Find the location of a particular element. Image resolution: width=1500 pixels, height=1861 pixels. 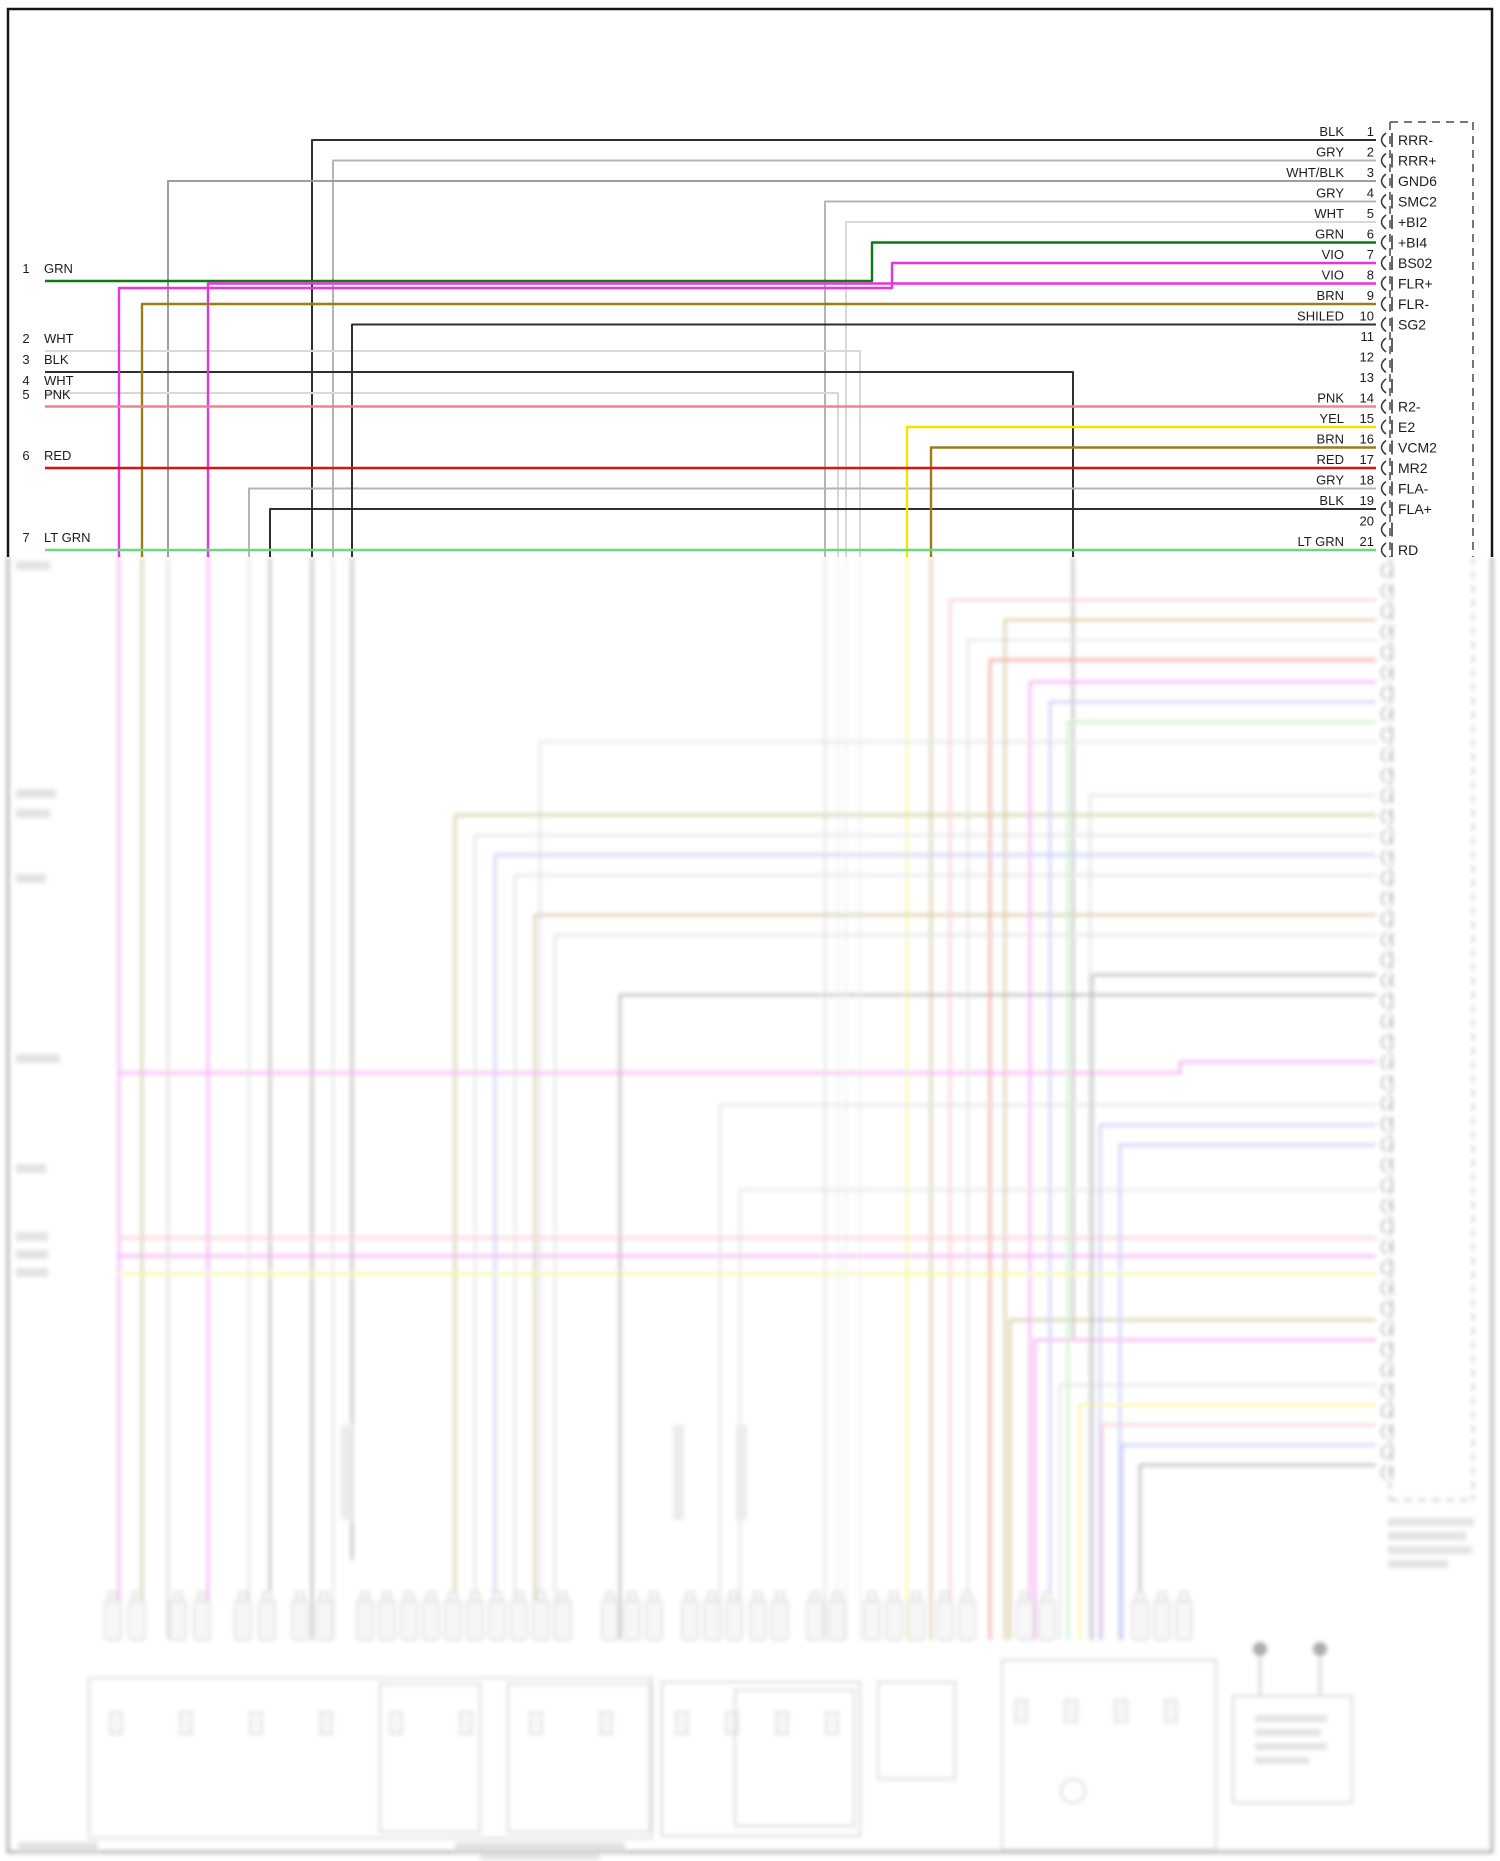

pin-number: 18 is located at coordinates (1367, 480).